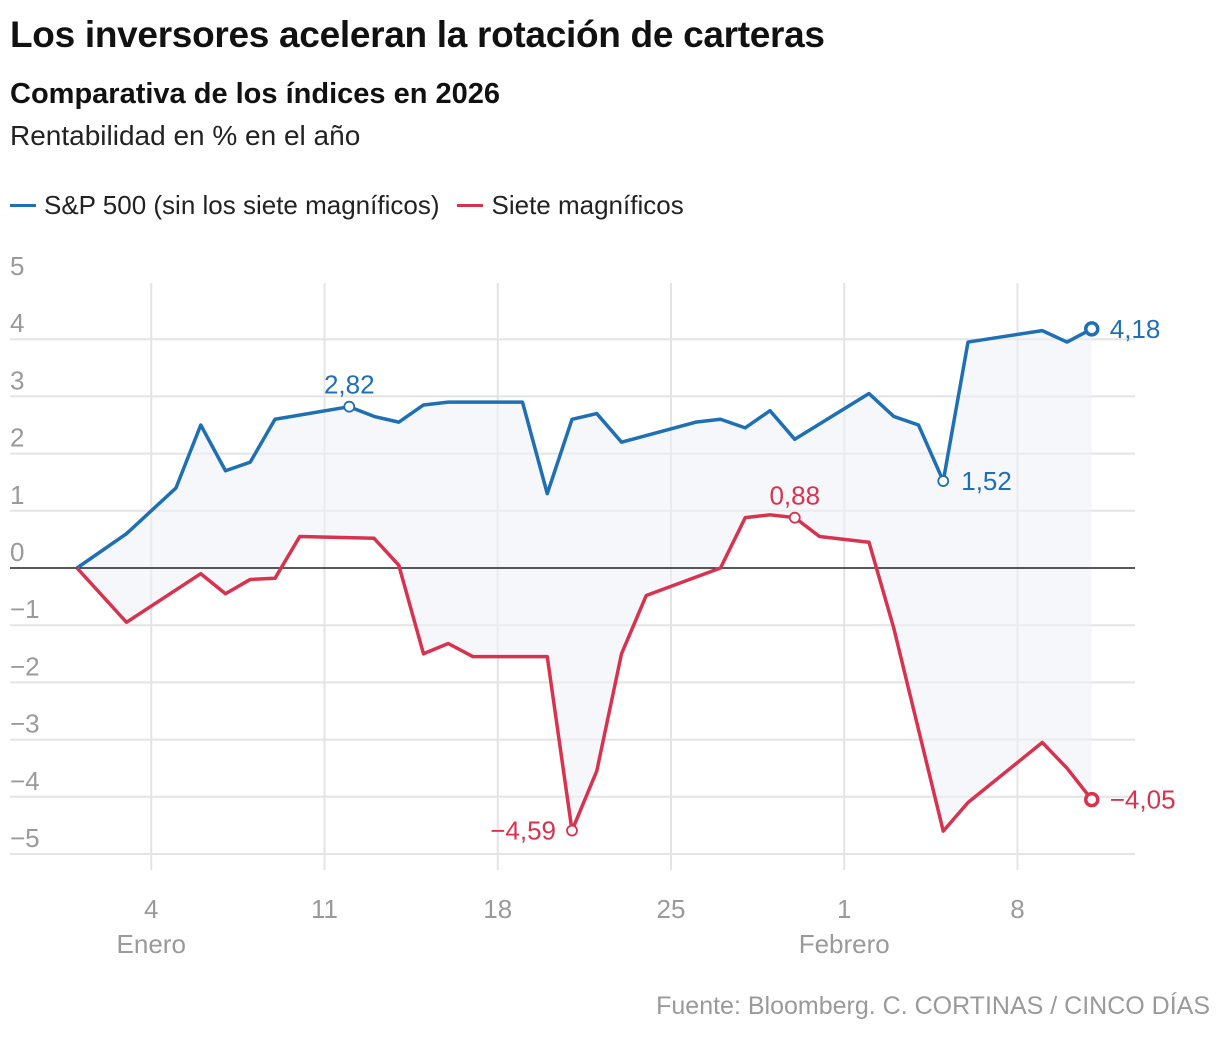  I want to click on x-tick-label: 8, so click(1017, 909).